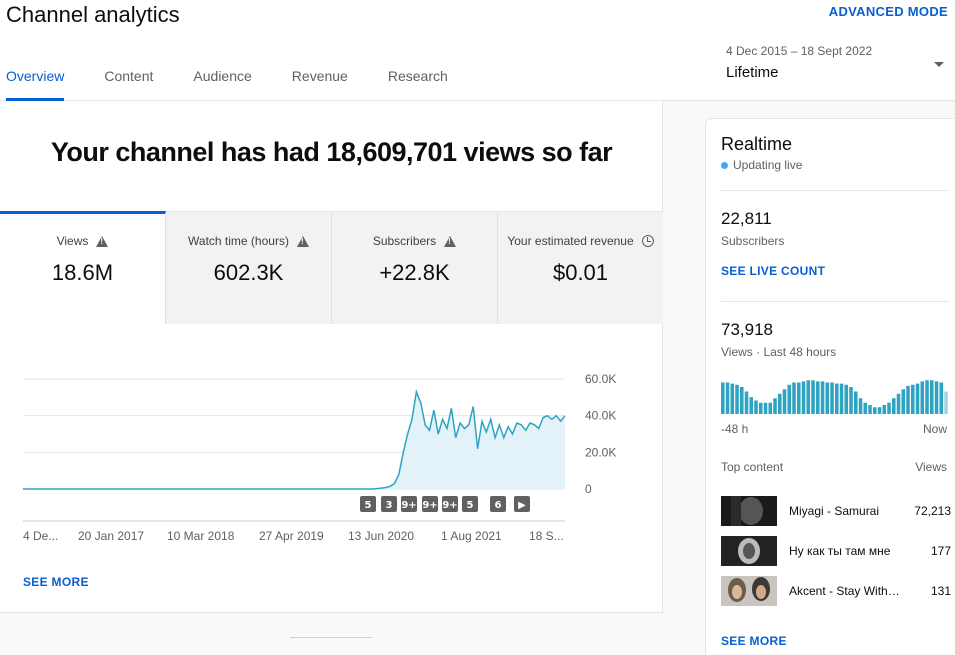 The height and width of the screenshot is (655, 955). I want to click on see-more-button: SEE MORE, so click(56, 582).